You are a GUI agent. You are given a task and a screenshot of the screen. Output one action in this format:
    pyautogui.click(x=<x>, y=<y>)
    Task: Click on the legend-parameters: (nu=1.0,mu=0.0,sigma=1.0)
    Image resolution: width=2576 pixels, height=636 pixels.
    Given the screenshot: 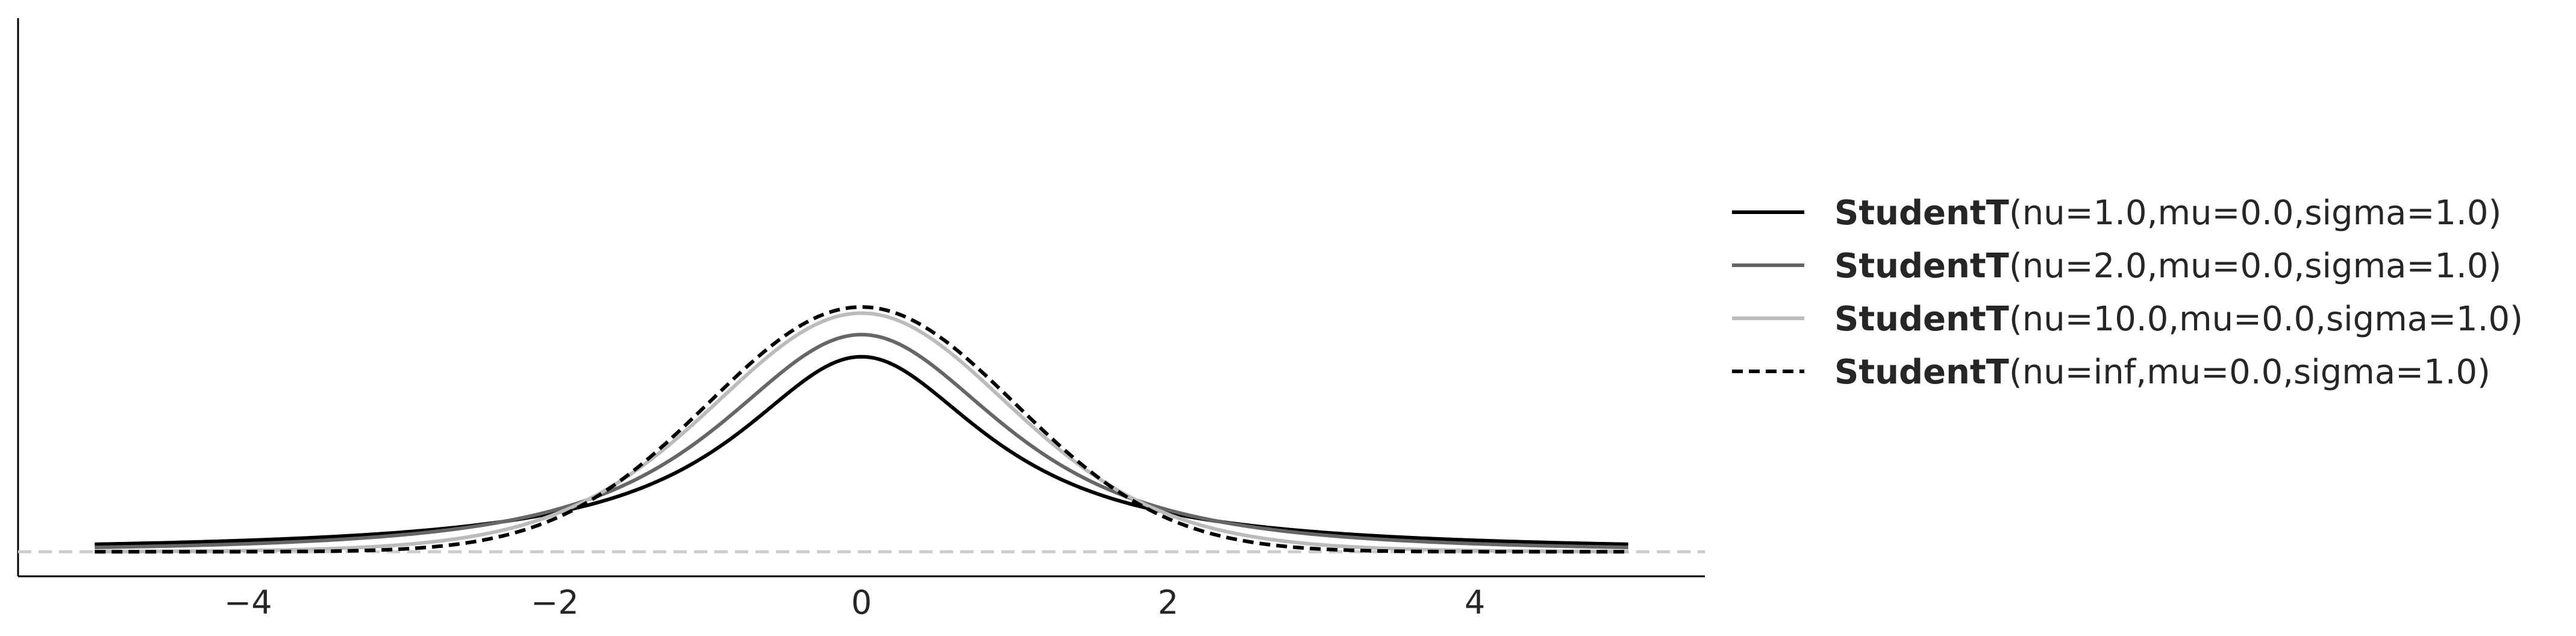 What is the action you would take?
    pyautogui.click(x=2255, y=213)
    